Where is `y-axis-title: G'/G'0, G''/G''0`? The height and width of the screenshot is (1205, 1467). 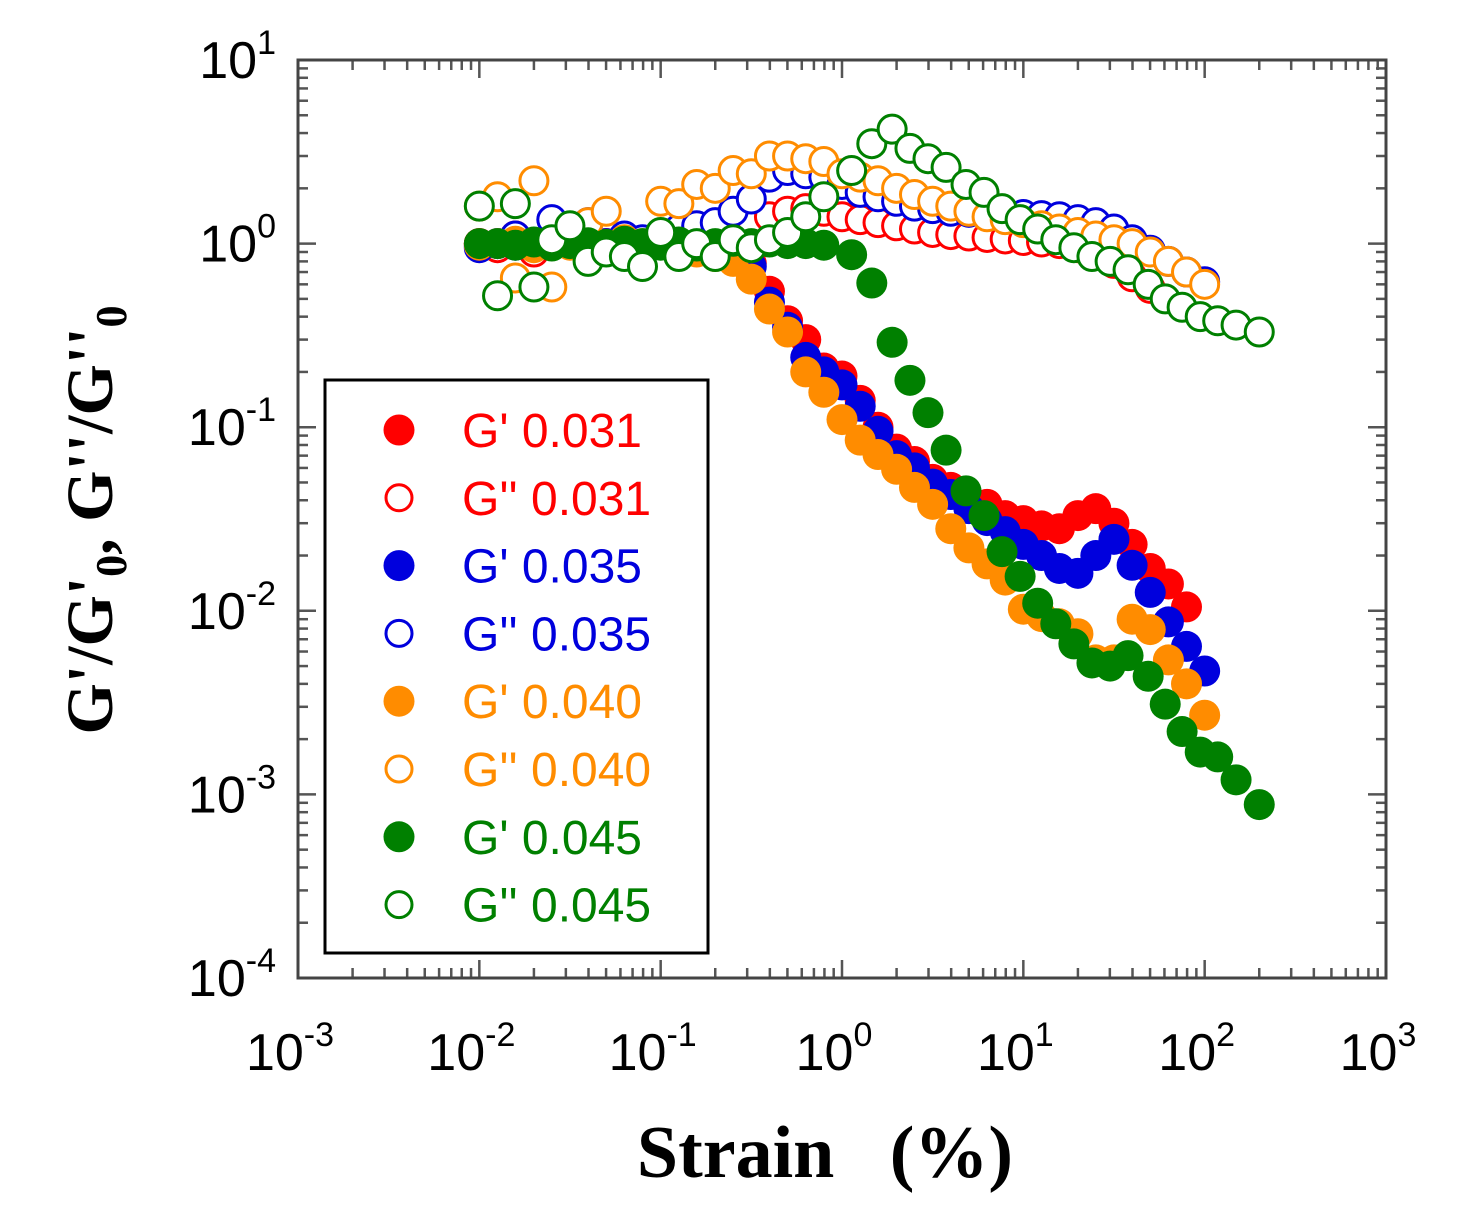 y-axis-title: G'/G'0, G''/G''0 is located at coordinates (95, 519).